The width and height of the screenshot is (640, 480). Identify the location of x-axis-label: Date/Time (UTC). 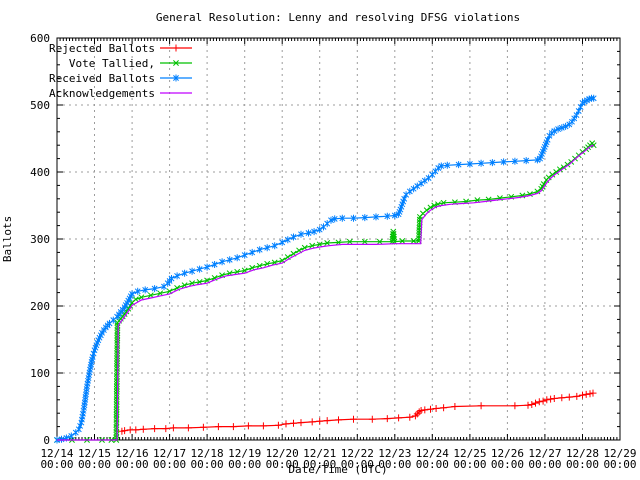
(337, 469).